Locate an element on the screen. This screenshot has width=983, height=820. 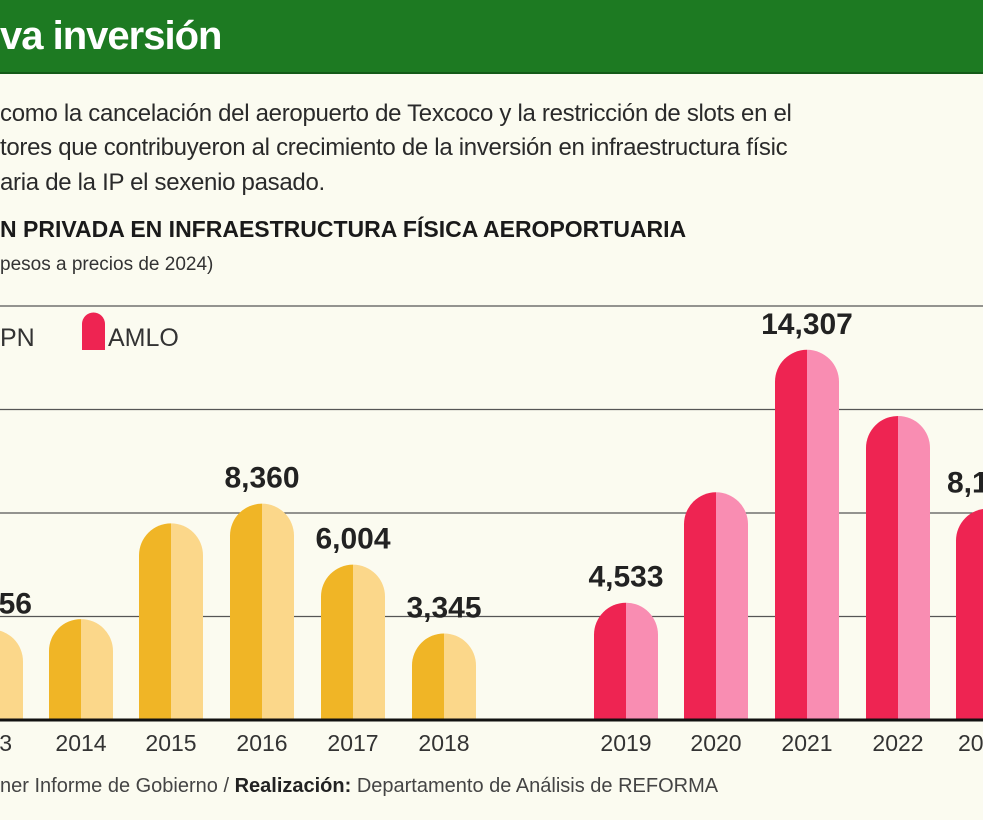
year-label-20: 20 is located at coordinates (970, 743).